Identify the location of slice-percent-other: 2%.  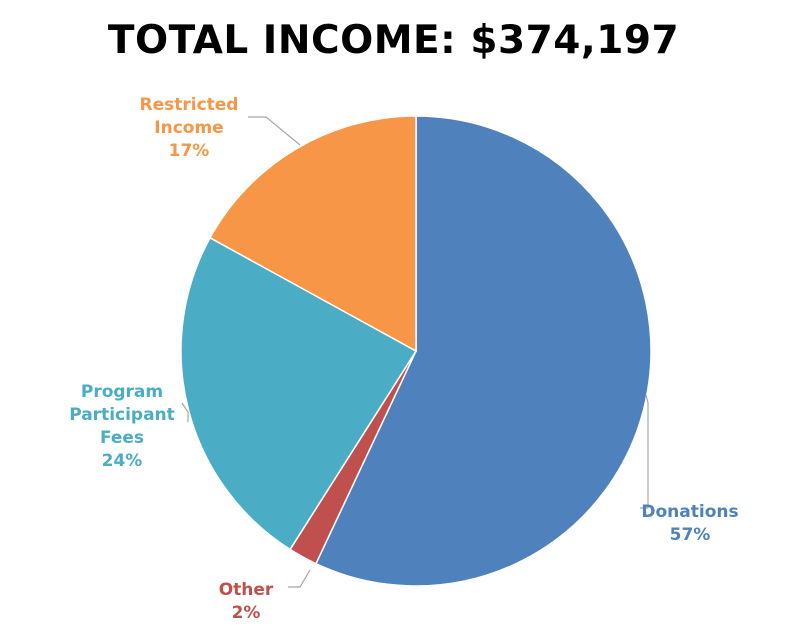
(246, 613).